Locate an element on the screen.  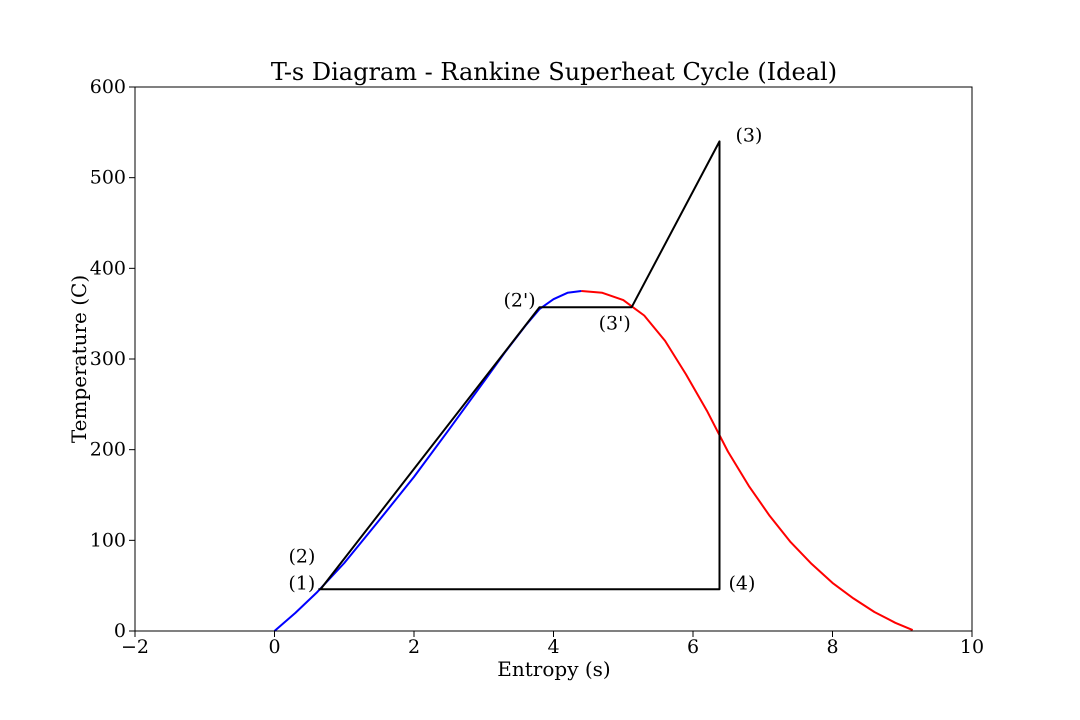
x-axis: −2 0 2 4 6 8 10 is located at coordinates (552, 644).